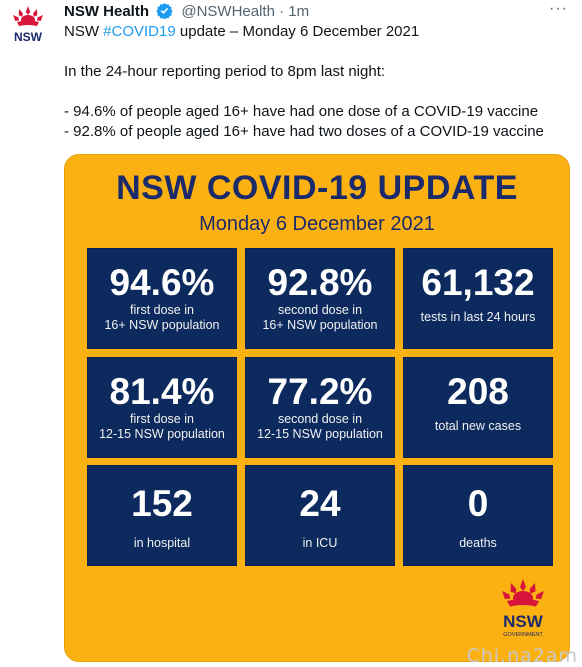 The height and width of the screenshot is (667, 582). Describe the element at coordinates (28, 37) in the screenshot. I see `avatar-text: NSW` at that location.